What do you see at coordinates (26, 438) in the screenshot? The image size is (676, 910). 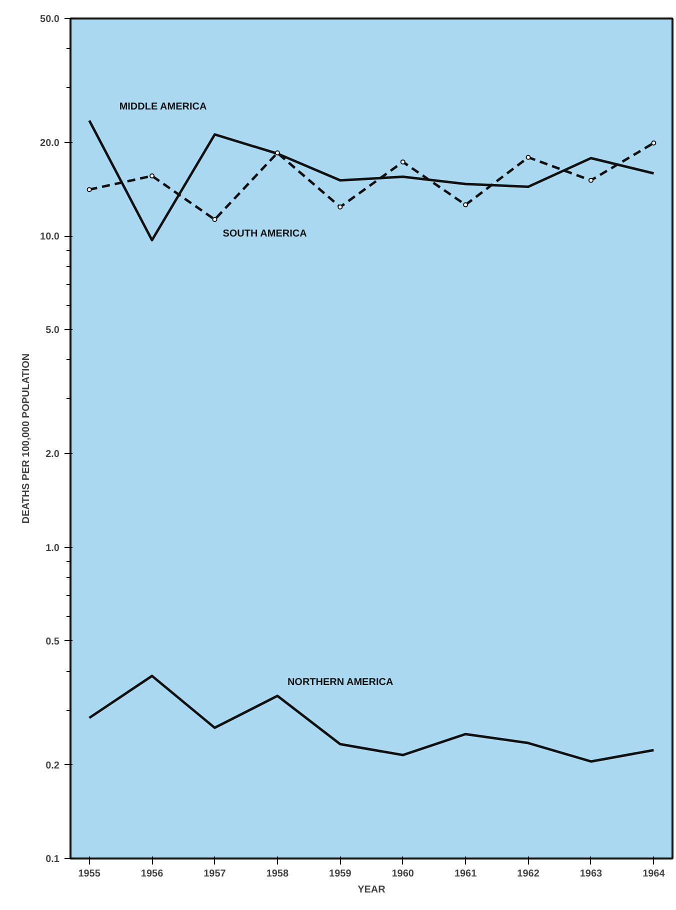 I see `y-axis-title: DEATHS PER 100,000 POPULATION` at bounding box center [26, 438].